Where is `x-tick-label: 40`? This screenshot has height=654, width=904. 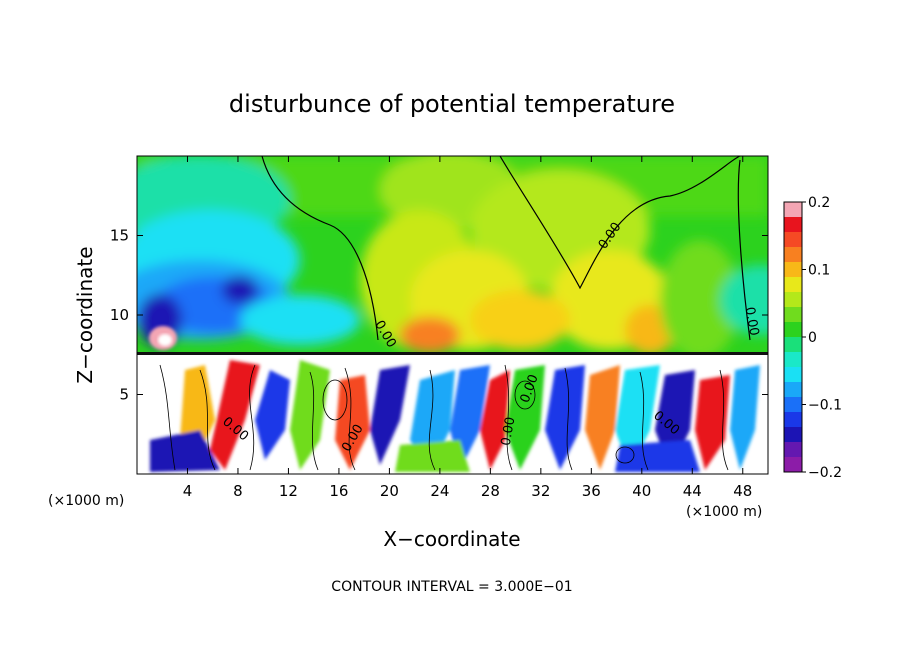
x-tick-label: 40 is located at coordinates (641, 491).